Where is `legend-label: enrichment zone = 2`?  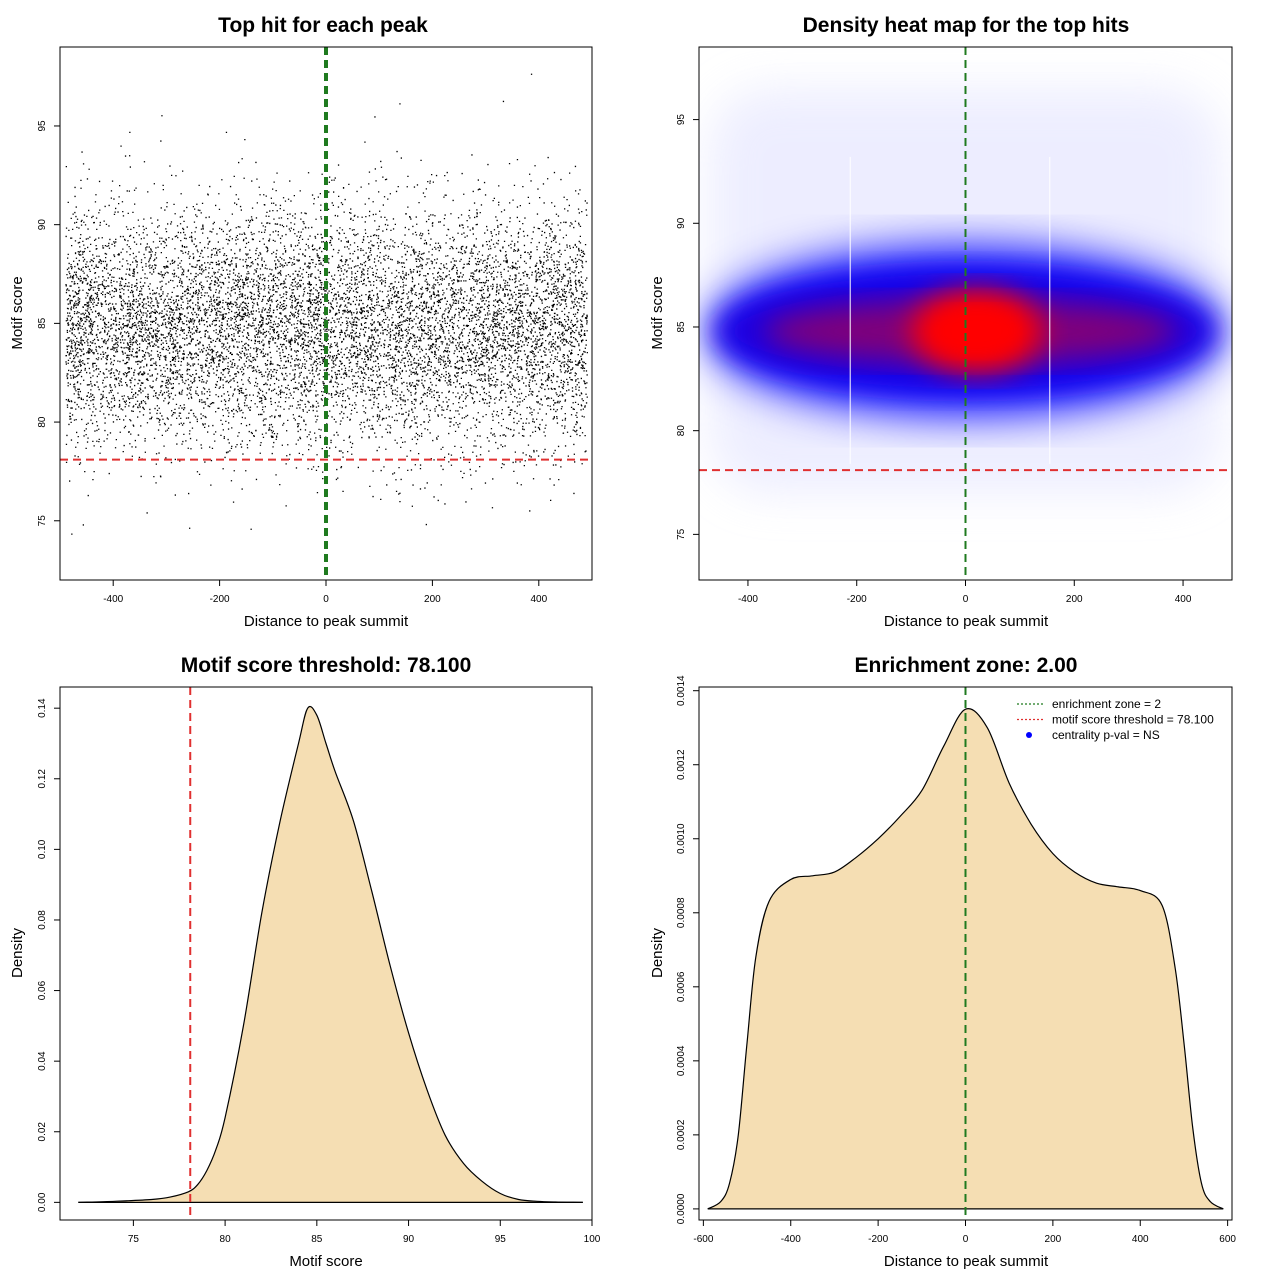 legend-label: enrichment zone = 2 is located at coordinates (1106, 704).